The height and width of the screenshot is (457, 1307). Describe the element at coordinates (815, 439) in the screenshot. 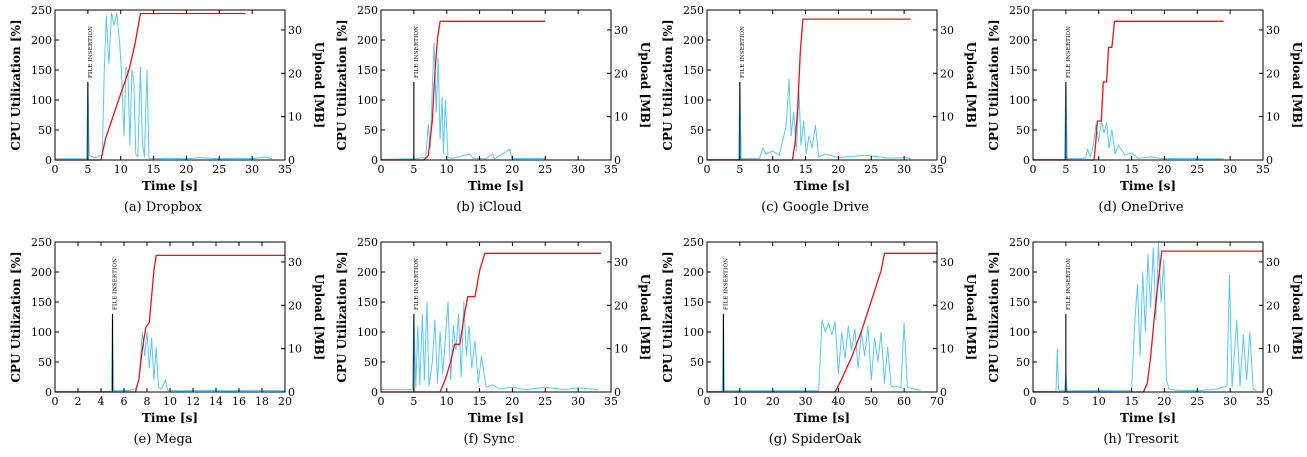

I see `chart-caption: (g) SpiderOak` at that location.